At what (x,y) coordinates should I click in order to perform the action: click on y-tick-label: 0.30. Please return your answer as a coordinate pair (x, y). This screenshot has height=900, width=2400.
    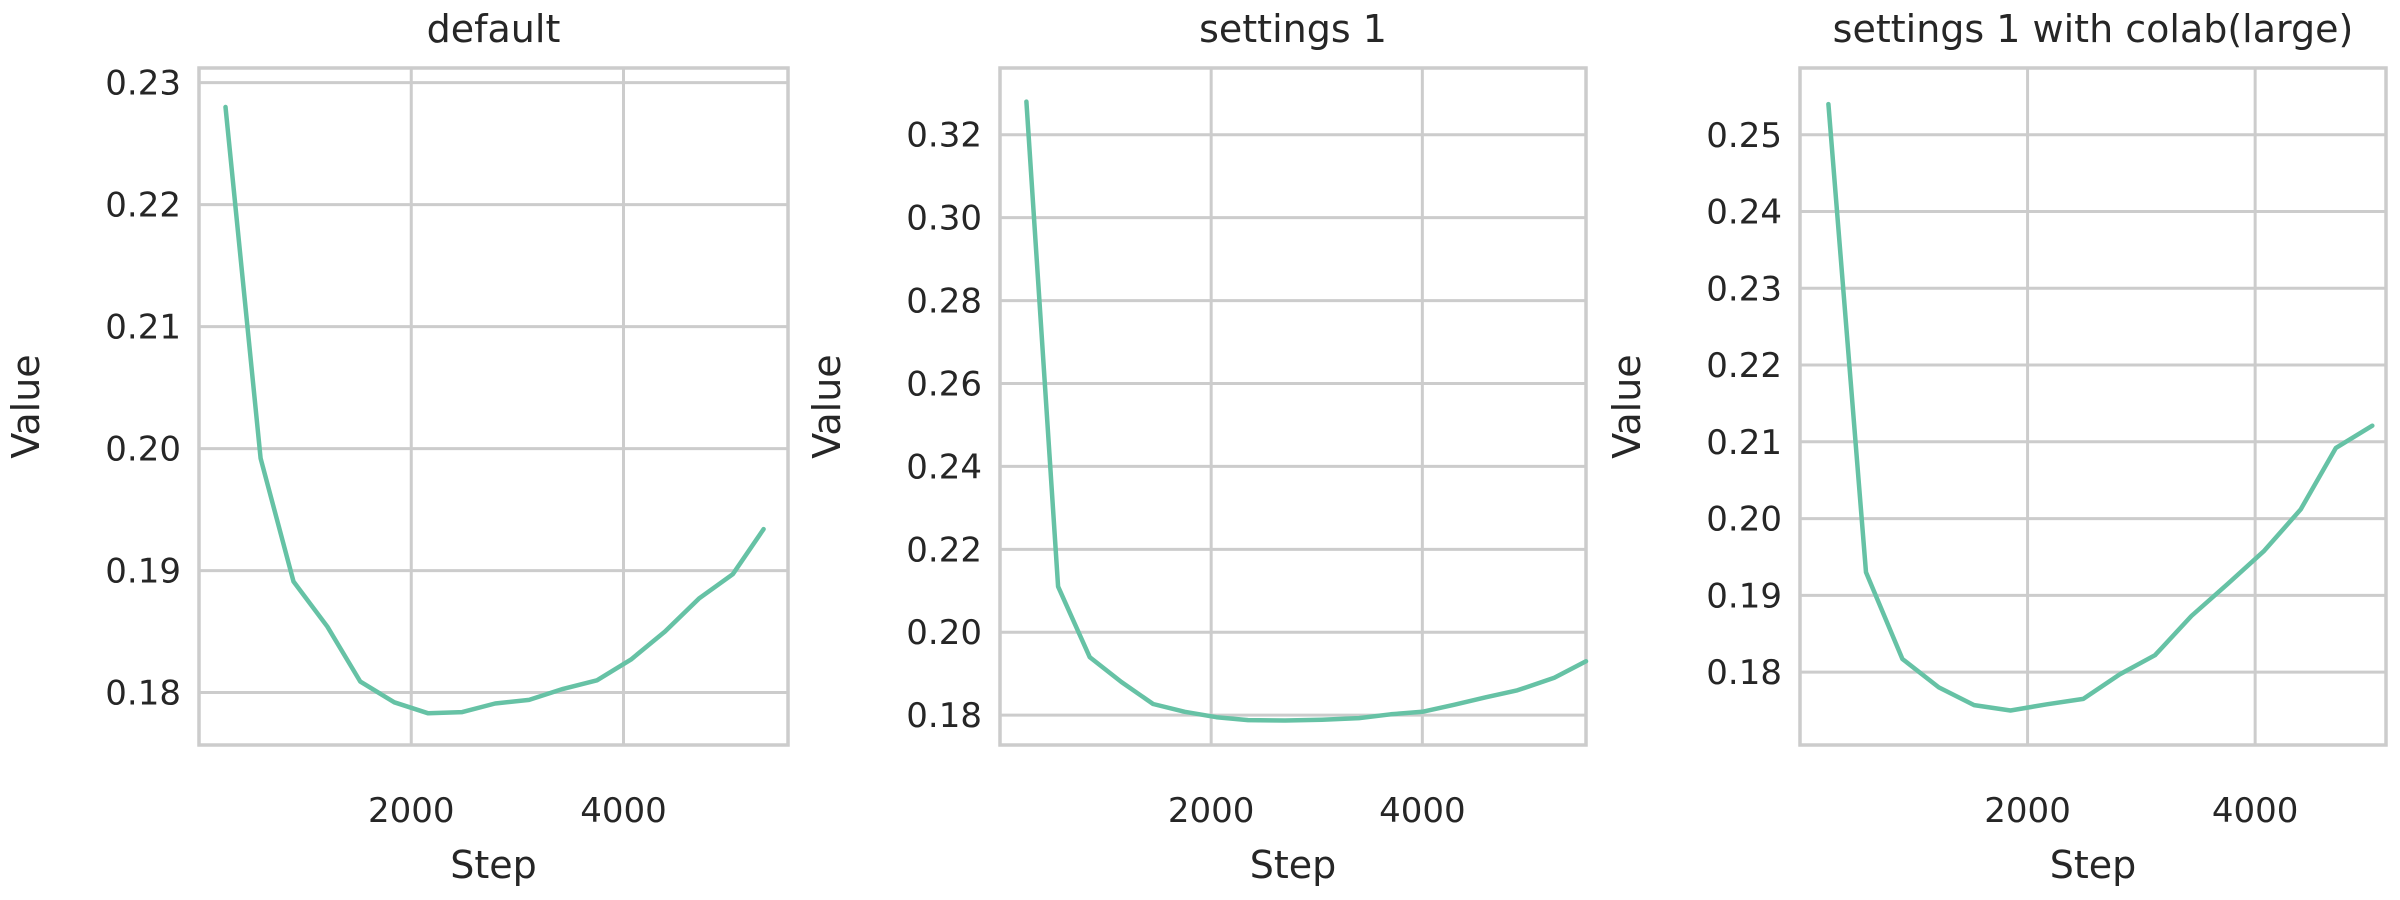
    Looking at the image, I should click on (944, 219).